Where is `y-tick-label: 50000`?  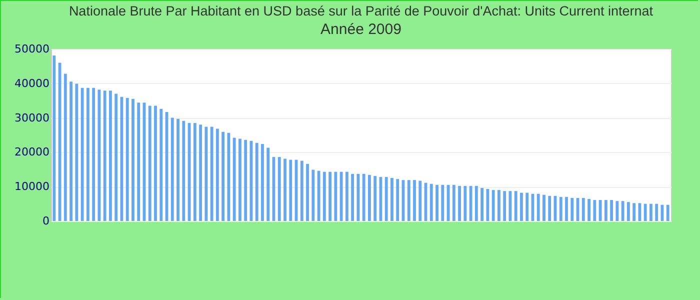 y-tick-label: 50000 is located at coordinates (32, 49).